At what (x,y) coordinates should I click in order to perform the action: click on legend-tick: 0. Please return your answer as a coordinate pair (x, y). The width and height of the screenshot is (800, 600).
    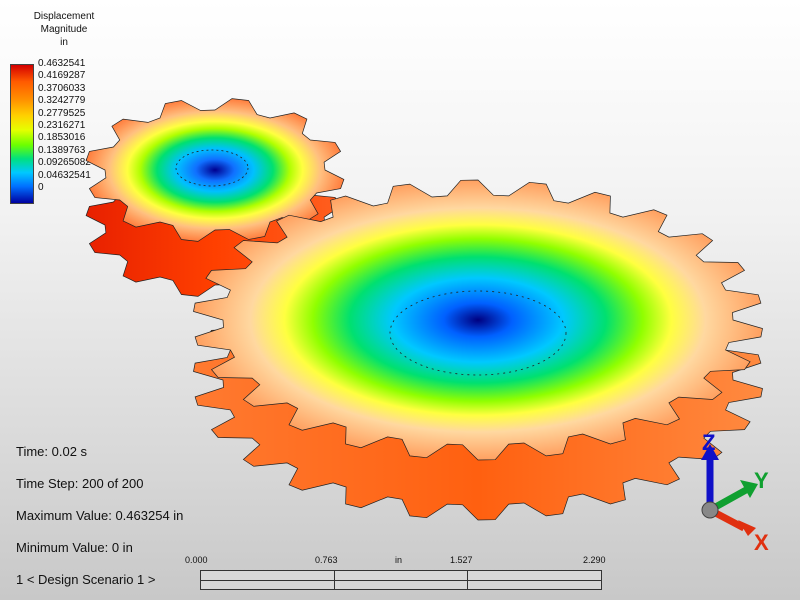
    Looking at the image, I should click on (41, 187).